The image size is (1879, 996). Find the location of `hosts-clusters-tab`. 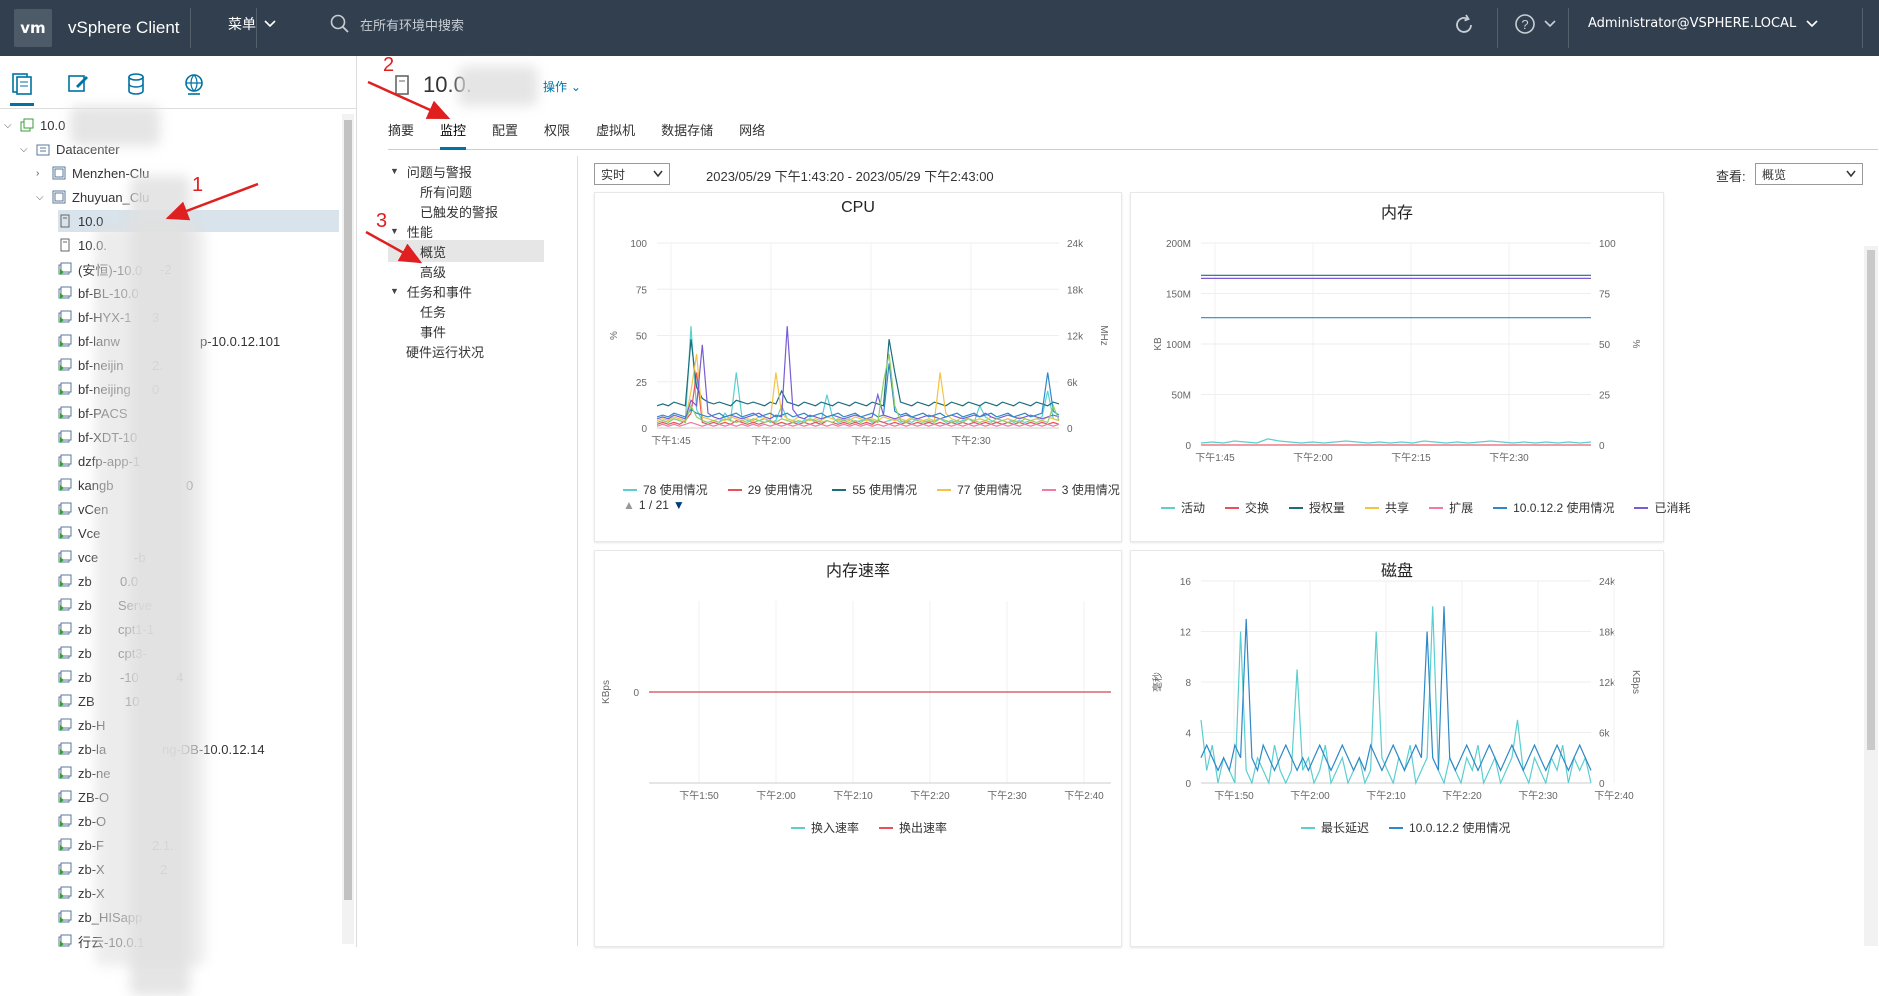

hosts-clusters-tab is located at coordinates (22, 89).